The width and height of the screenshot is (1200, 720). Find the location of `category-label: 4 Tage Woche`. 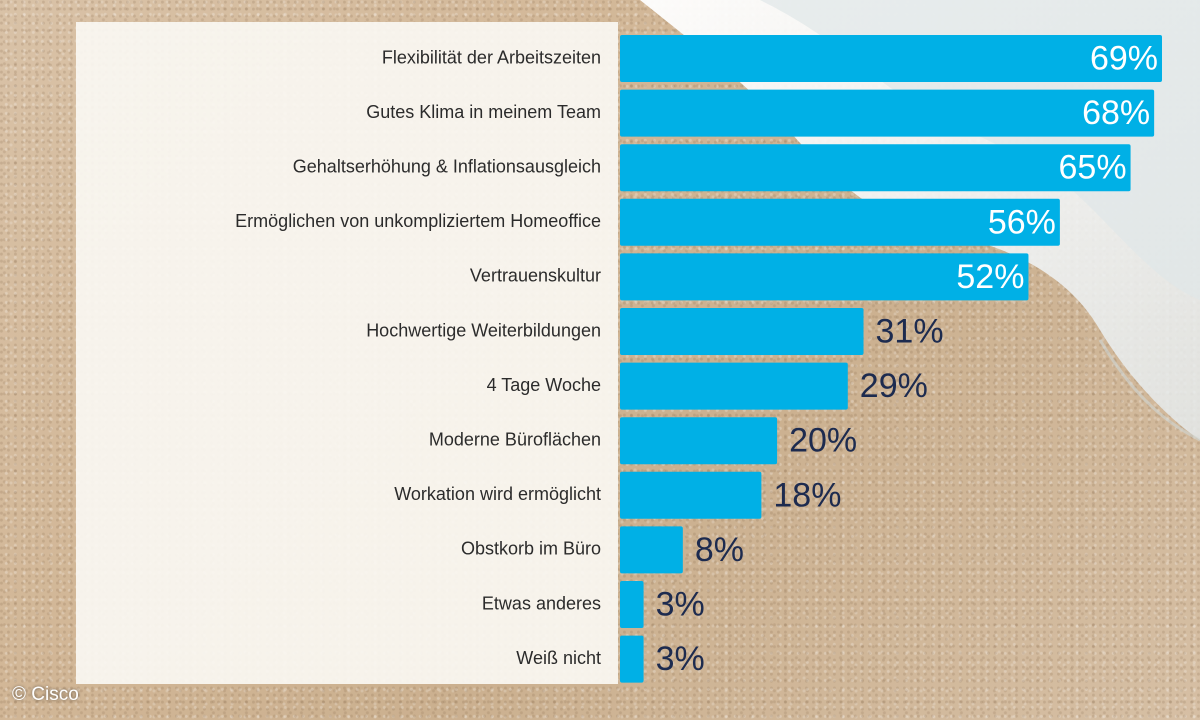

category-label: 4 Tage Woche is located at coordinates (544, 385).